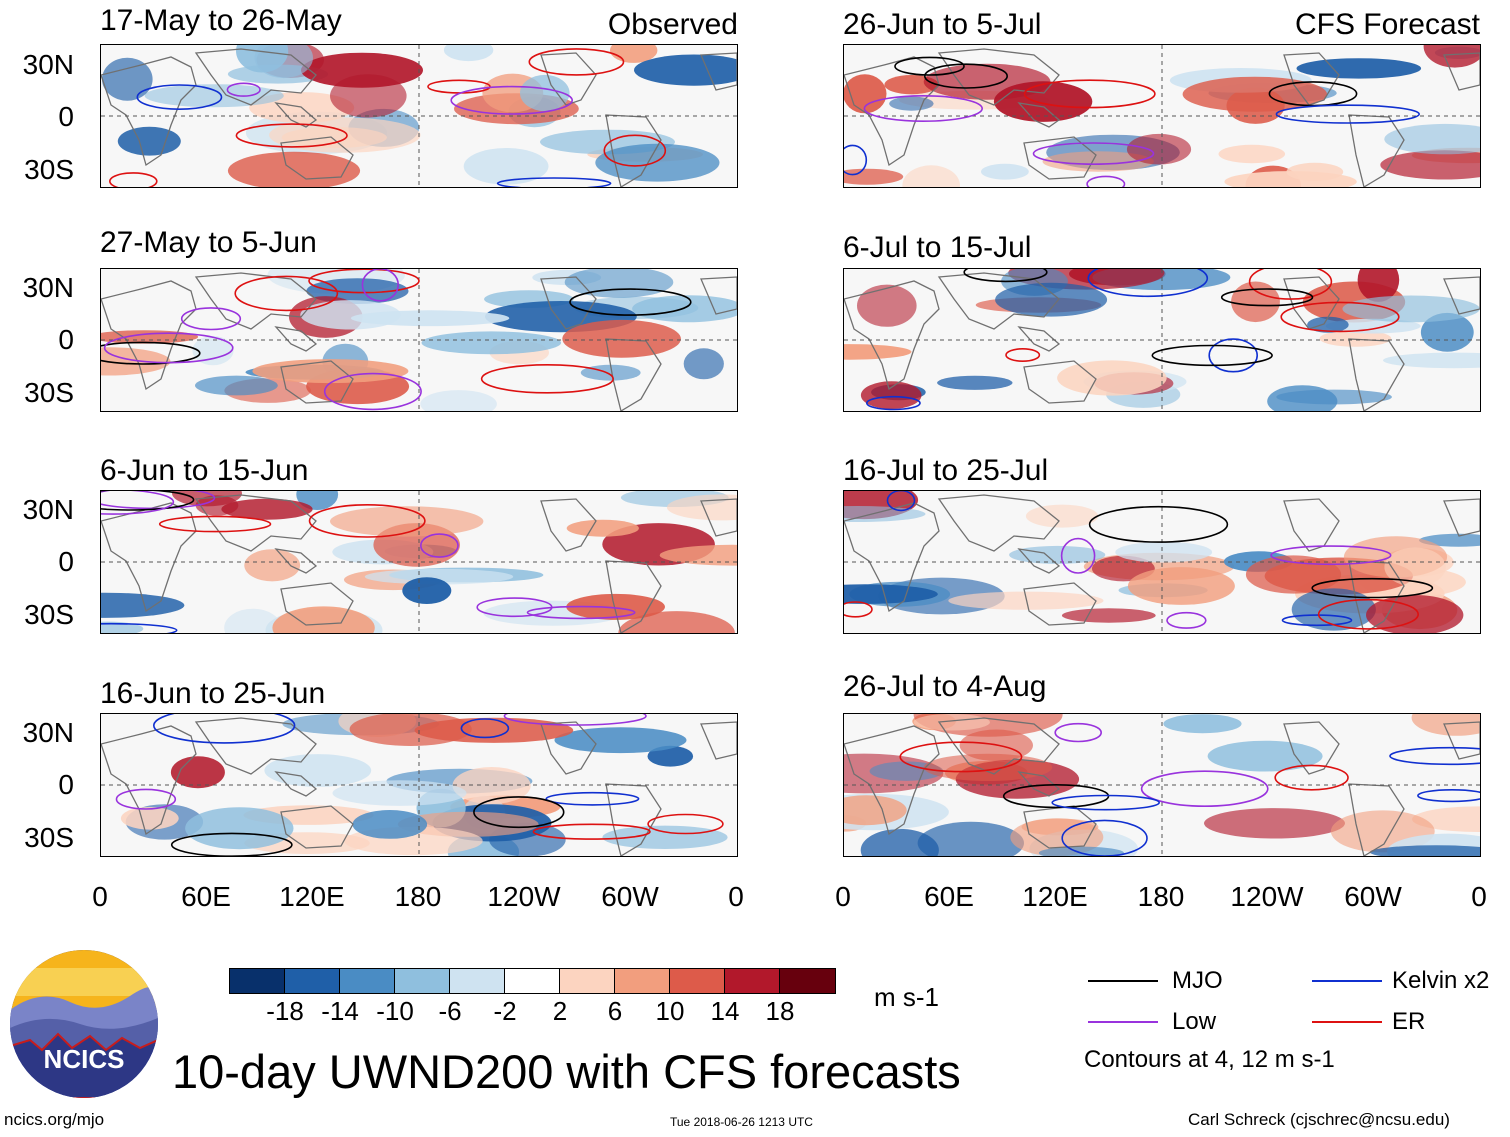 The image size is (1510, 1137). I want to click on lon-label-180: 180, so click(418, 896).